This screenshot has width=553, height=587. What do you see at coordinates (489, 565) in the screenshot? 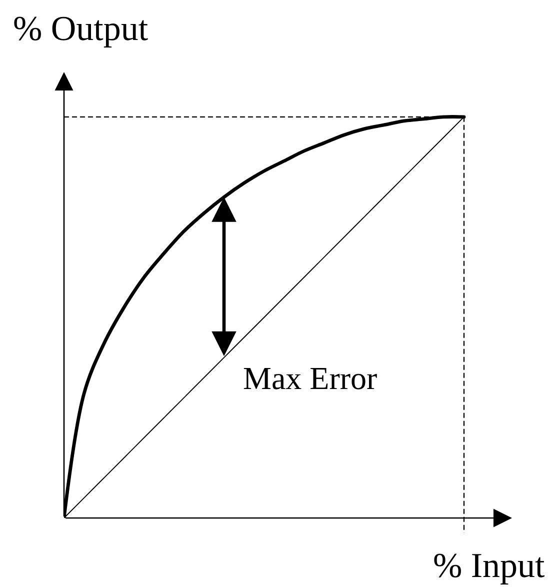
I see `x-axis-title: % Input` at bounding box center [489, 565].